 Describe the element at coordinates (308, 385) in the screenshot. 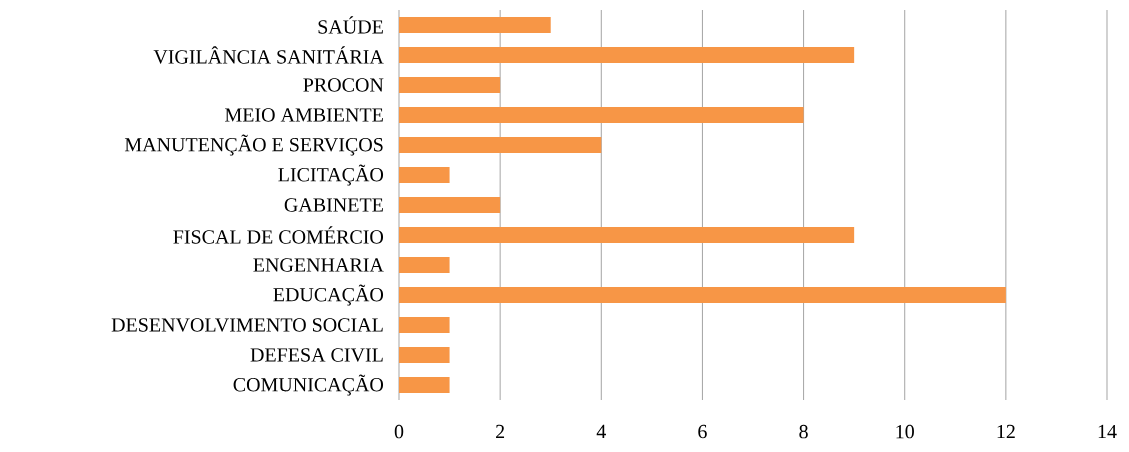

I see `y-tick-label: COMUNICAÇÃO` at that location.